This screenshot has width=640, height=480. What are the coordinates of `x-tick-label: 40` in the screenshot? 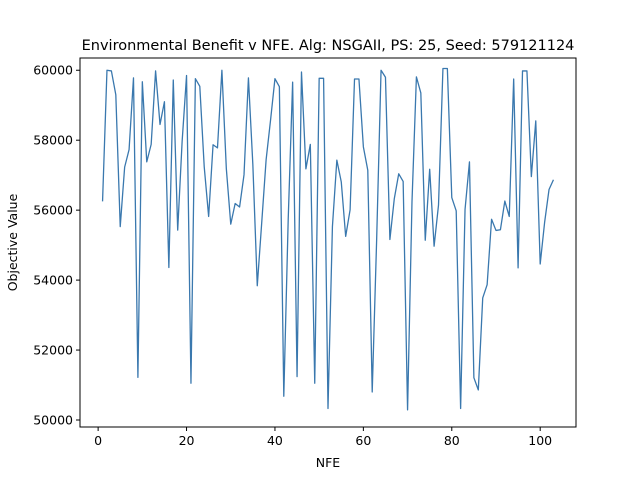 It's located at (275, 440).